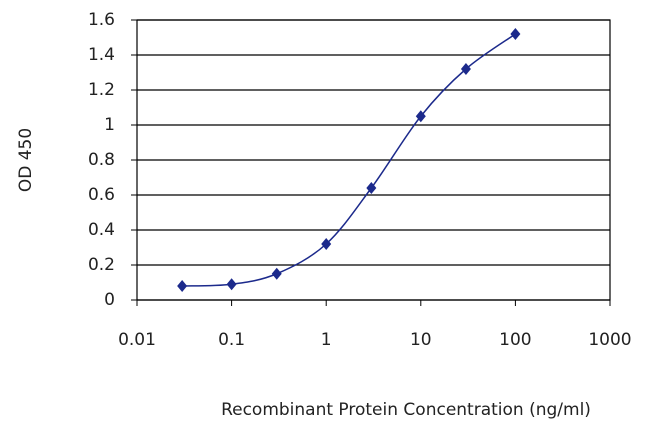  Describe the element at coordinates (101, 195) in the screenshot. I see `y-tick-label: 0.6` at that location.